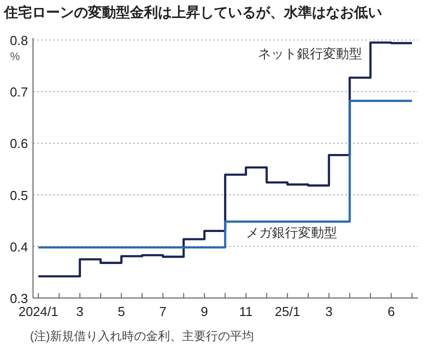 The image size is (425, 347). Describe the element at coordinates (121, 311) in the screenshot. I see `x-tick-label: 5` at that location.